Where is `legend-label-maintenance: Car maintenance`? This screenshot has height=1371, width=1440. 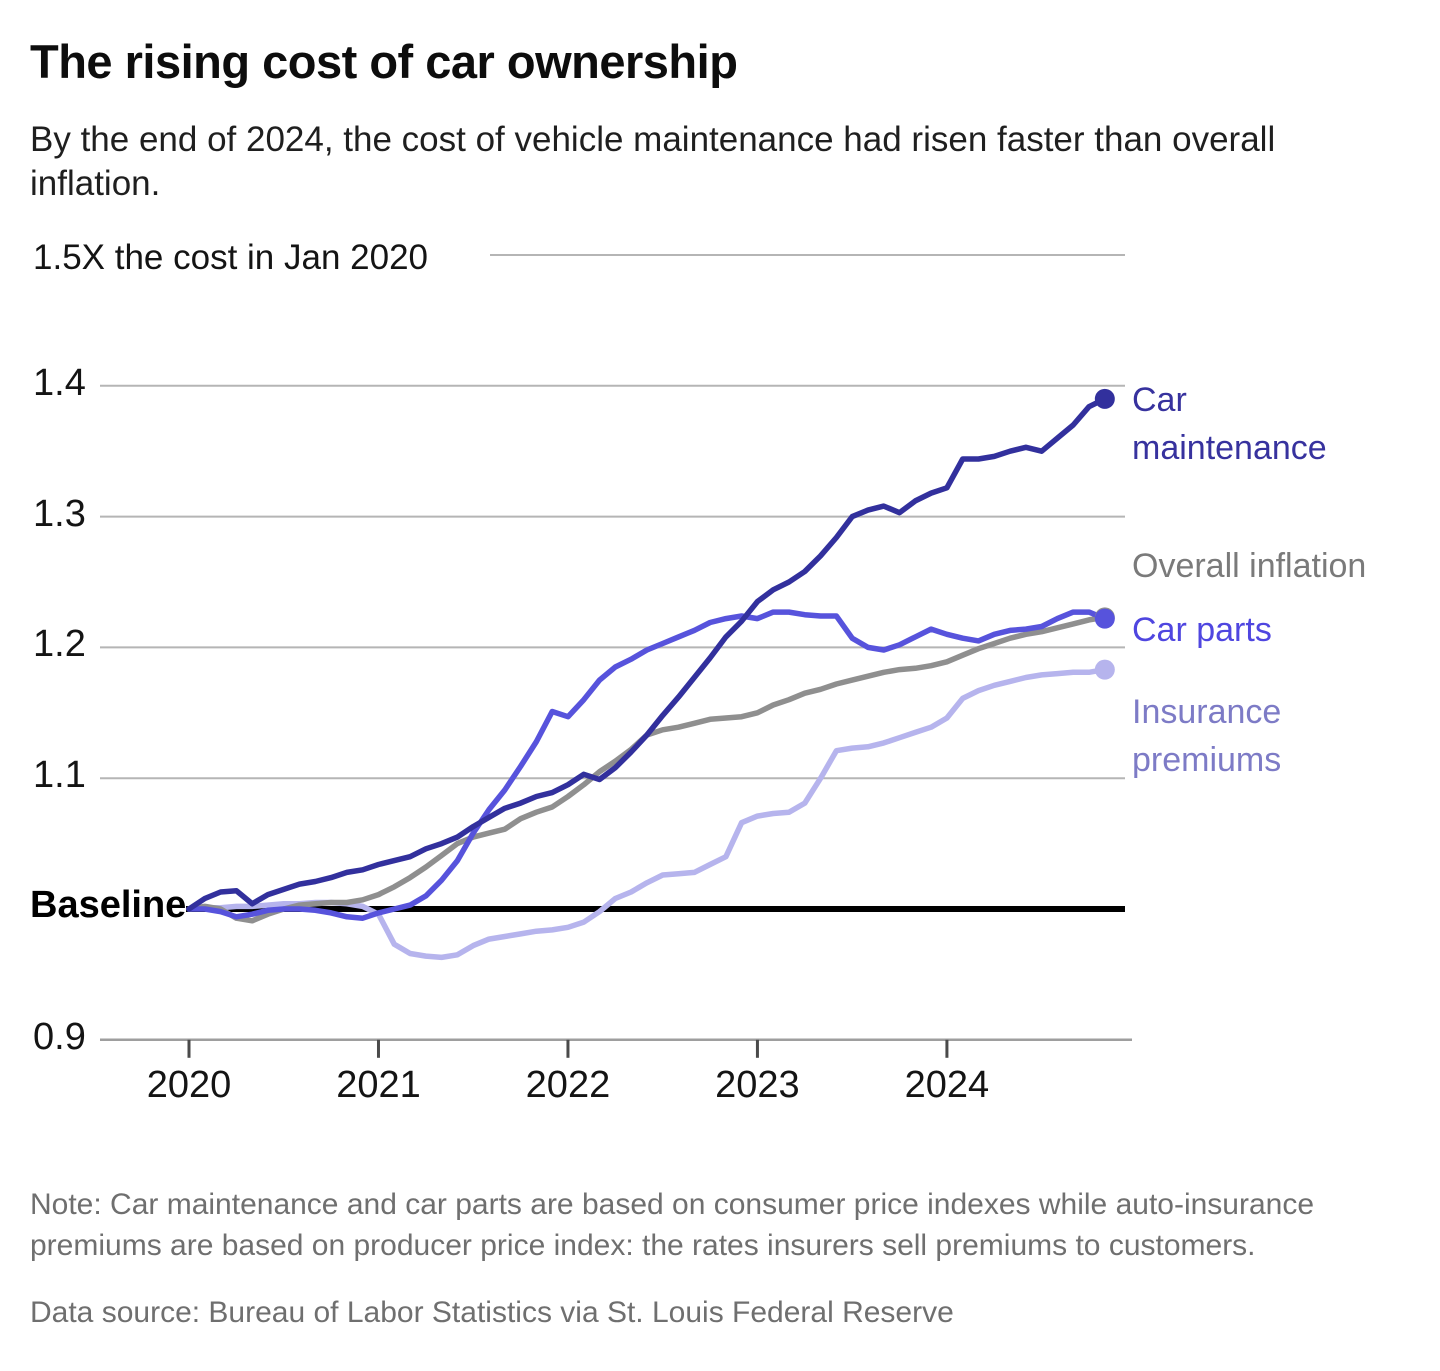 legend-label-maintenance: Car maintenance is located at coordinates (1229, 424).